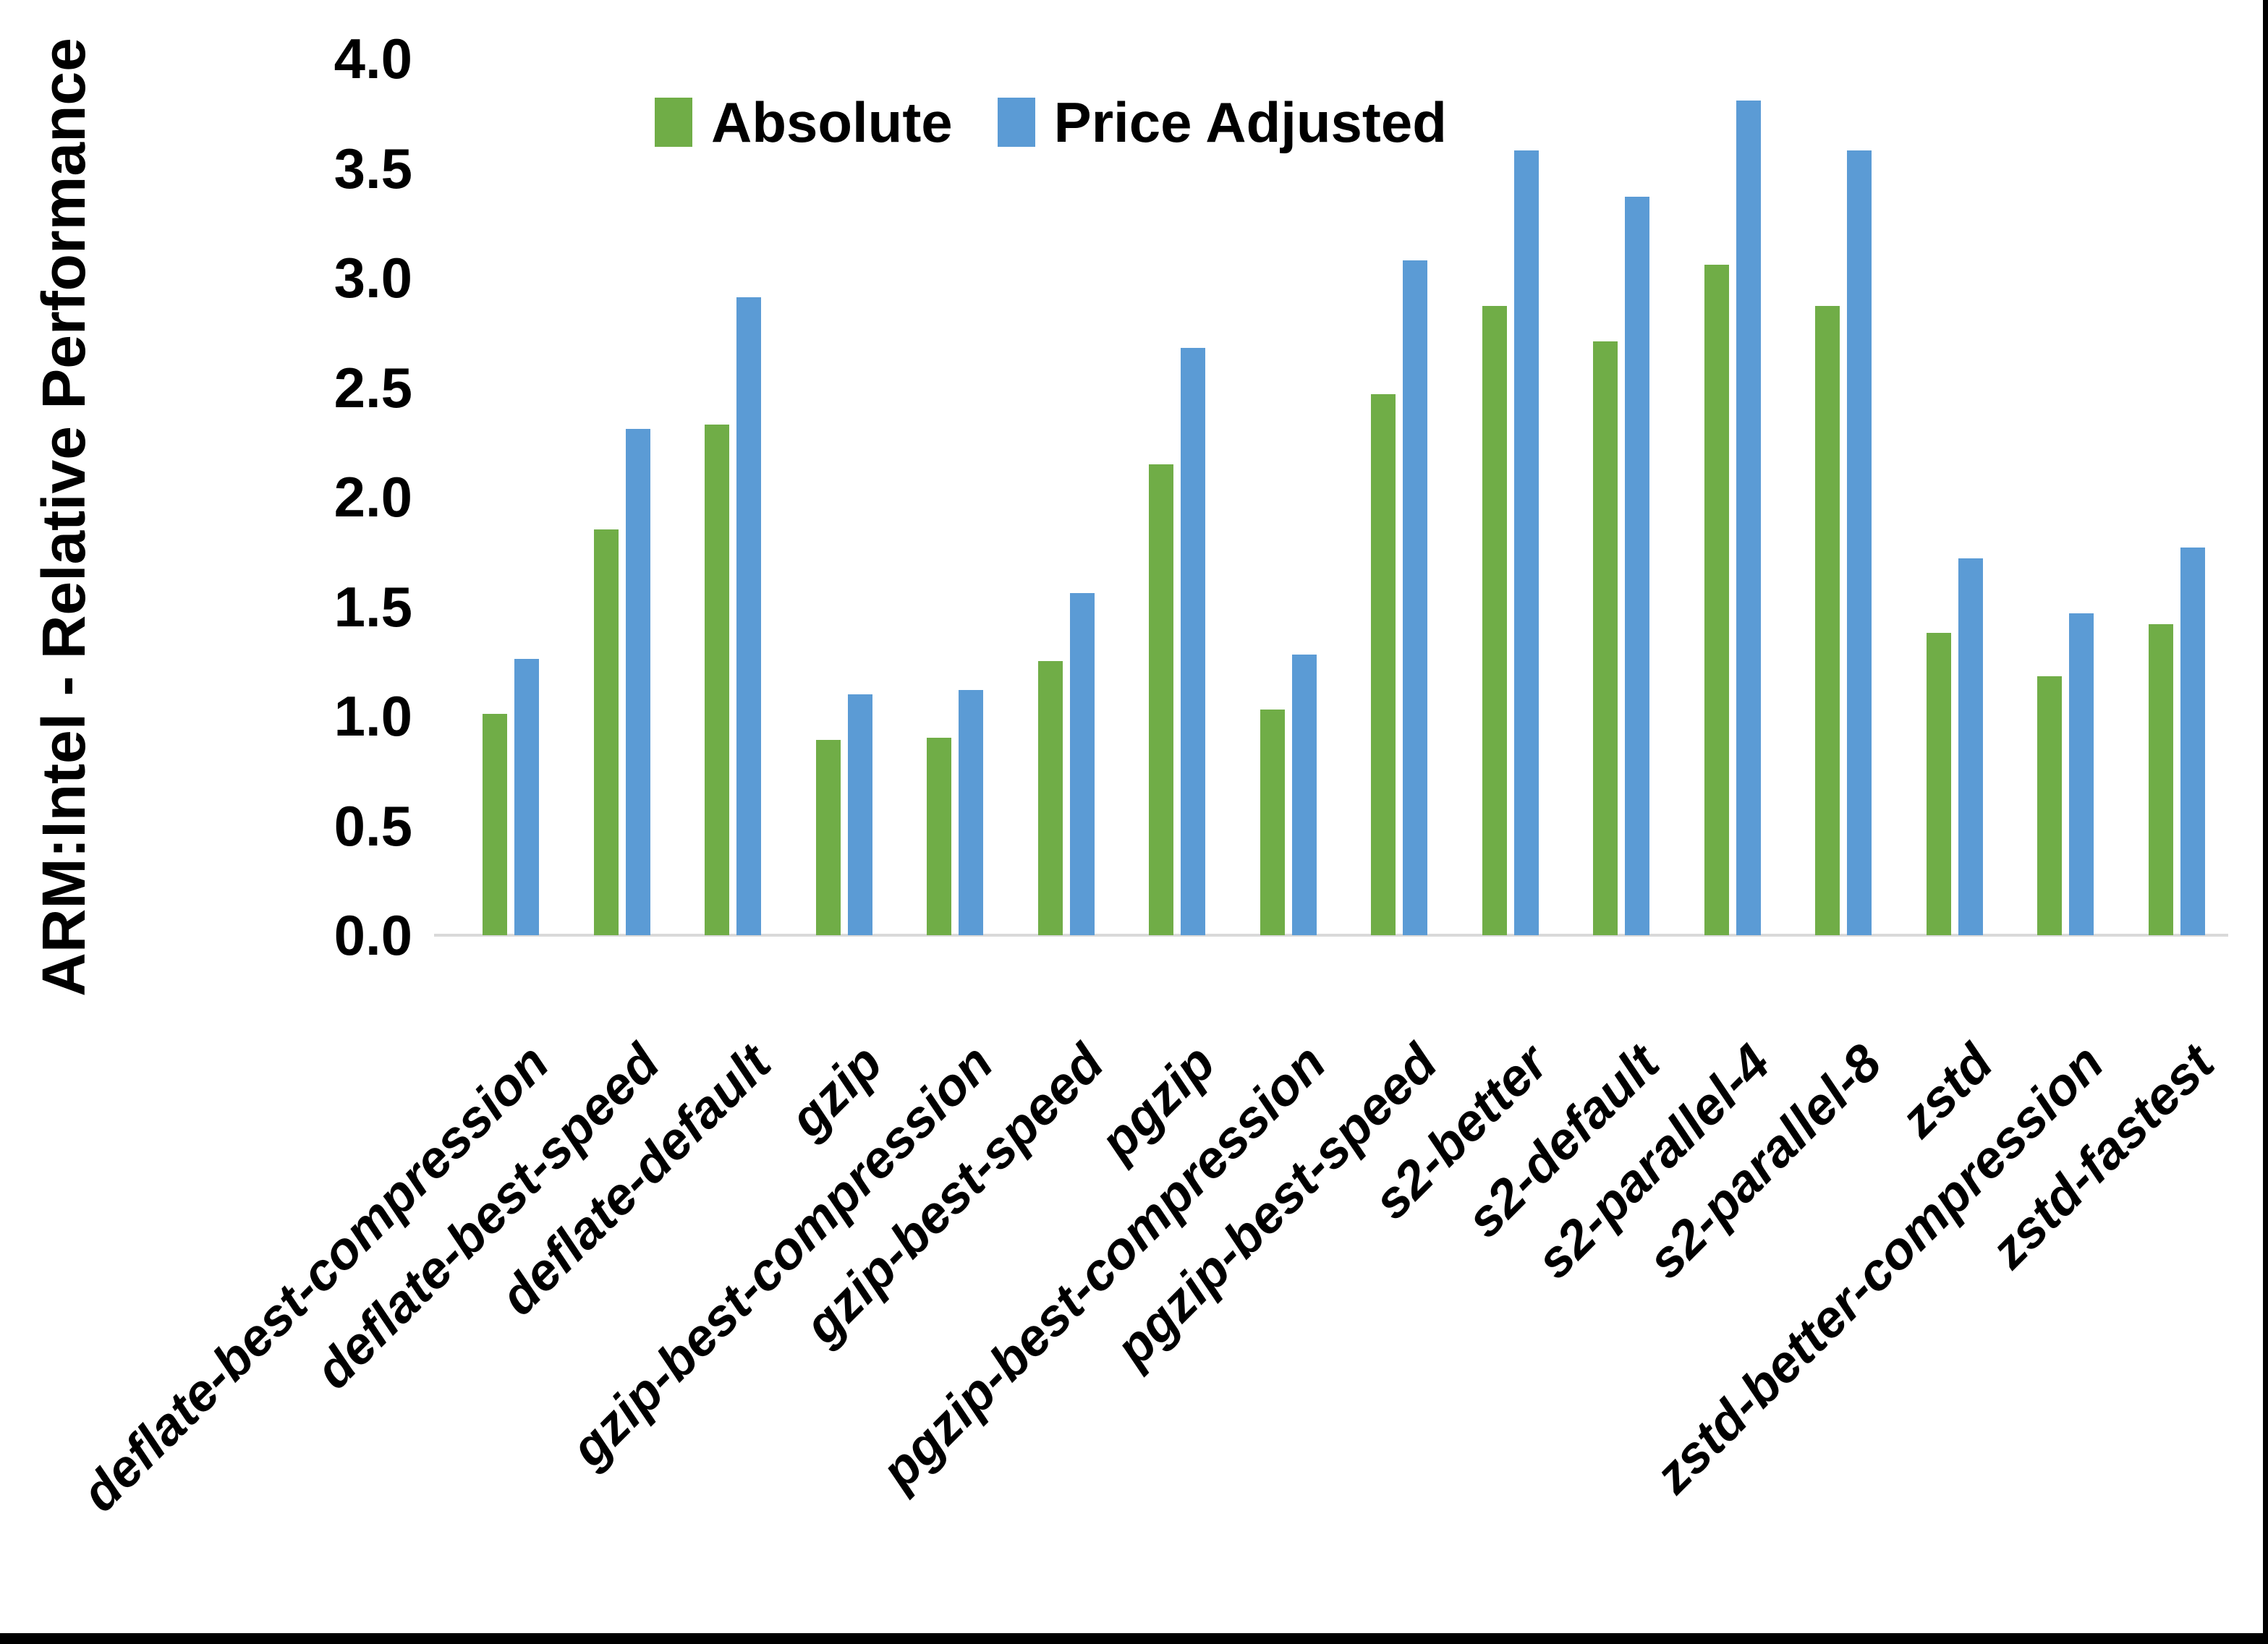  I want to click on y-axis-tick-label: 2.0, so click(373, 497).